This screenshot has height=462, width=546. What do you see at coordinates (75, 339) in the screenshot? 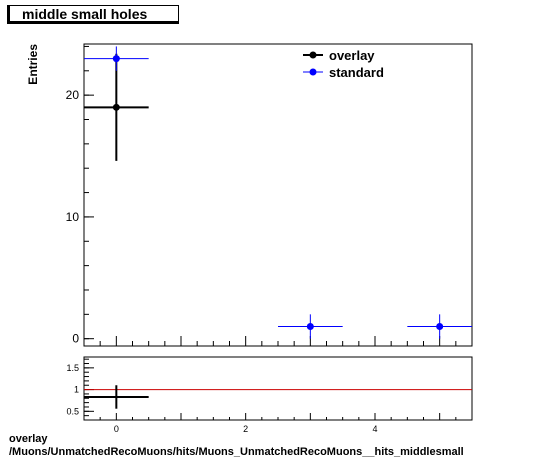
I see `y-tick-label: 0` at bounding box center [75, 339].